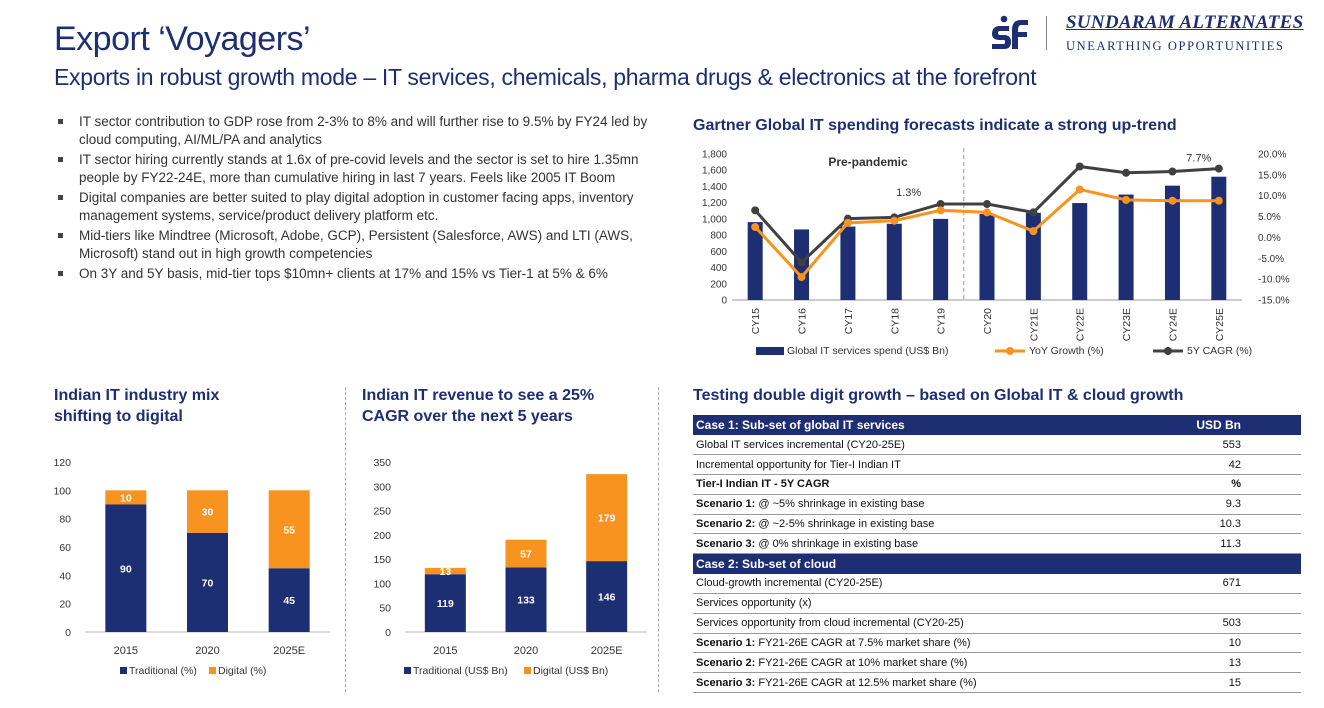 This screenshot has height=708, width=1324. I want to click on y2-axis-tick-label: -5.0%, so click(1271, 259).